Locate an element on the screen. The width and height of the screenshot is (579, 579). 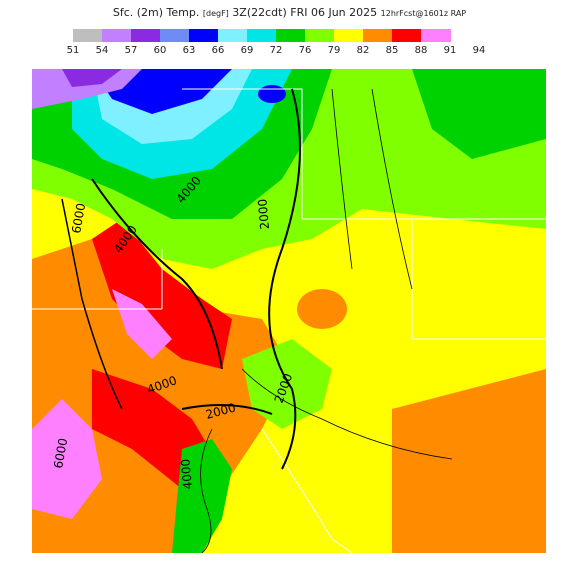
legend-tick-label: 69 is located at coordinates (247, 50).